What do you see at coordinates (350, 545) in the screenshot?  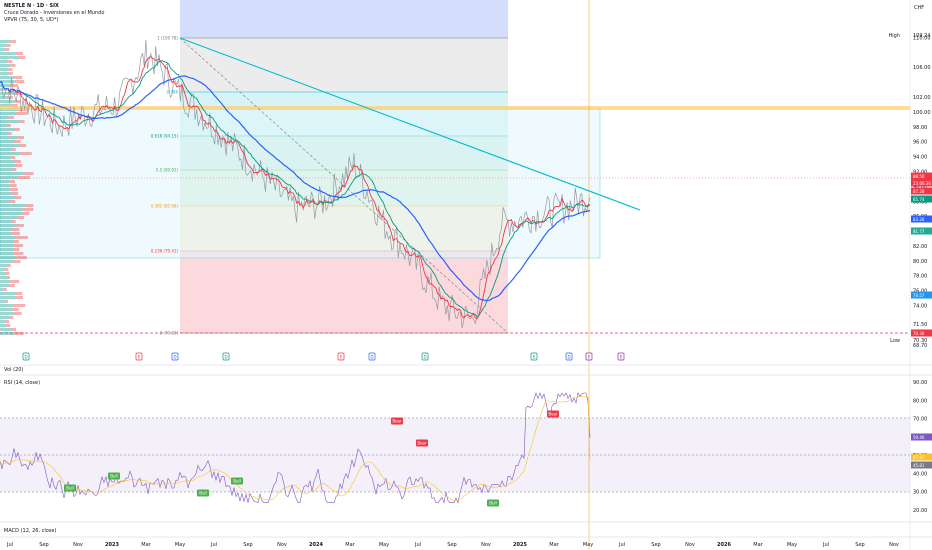 I see `time-axis-tick: Mar` at bounding box center [350, 545].